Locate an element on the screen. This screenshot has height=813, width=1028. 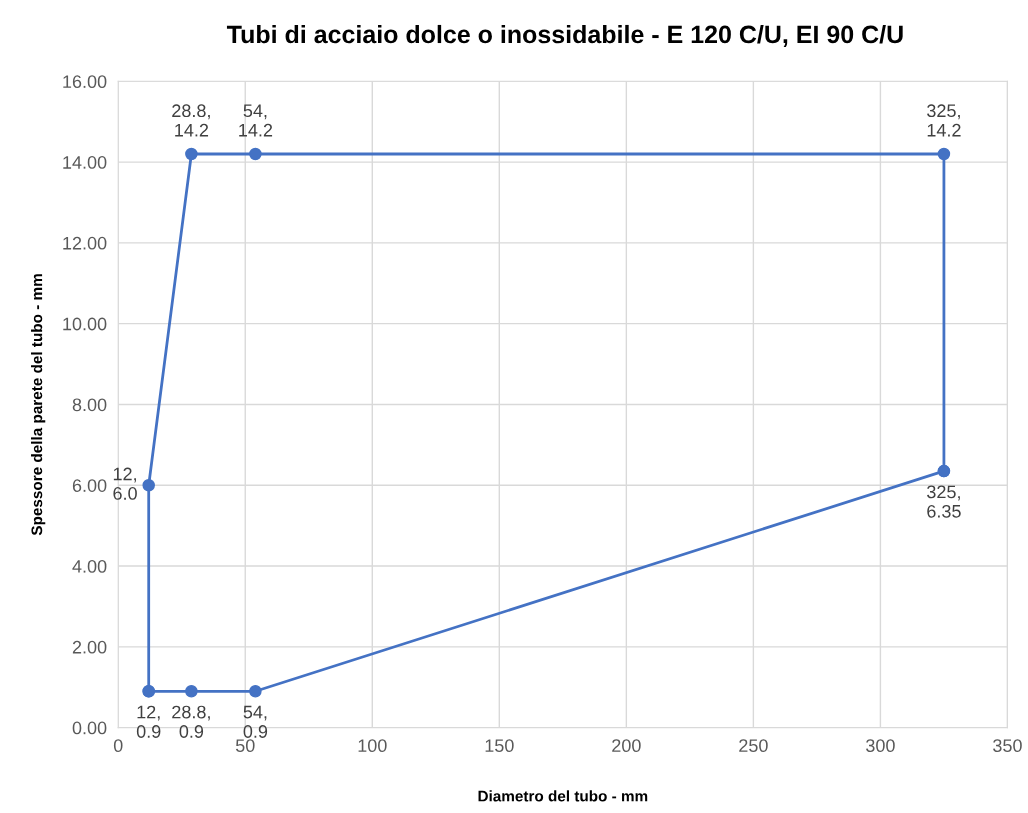
x-tick-label: 300 is located at coordinates (880, 746).